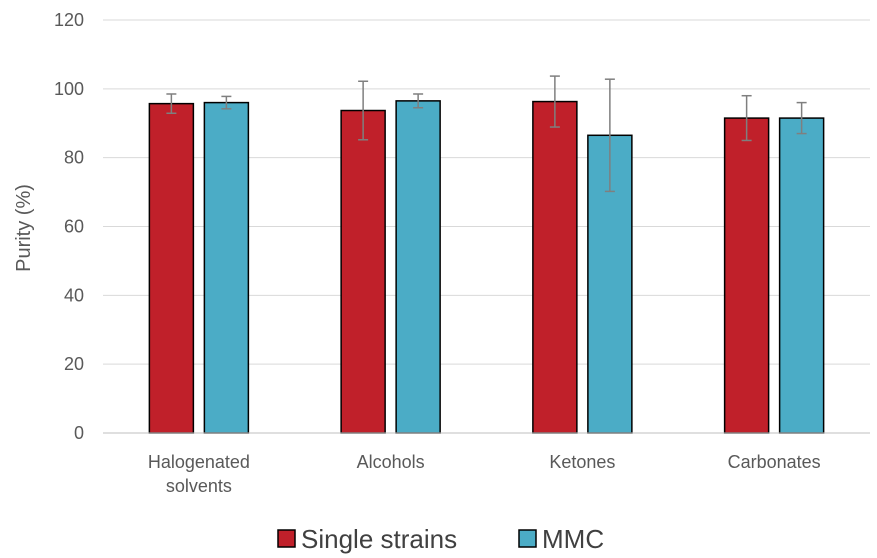 The image size is (877, 558). Describe the element at coordinates (391, 462) in the screenshot. I see `x-tick-label: Alcohols` at that location.